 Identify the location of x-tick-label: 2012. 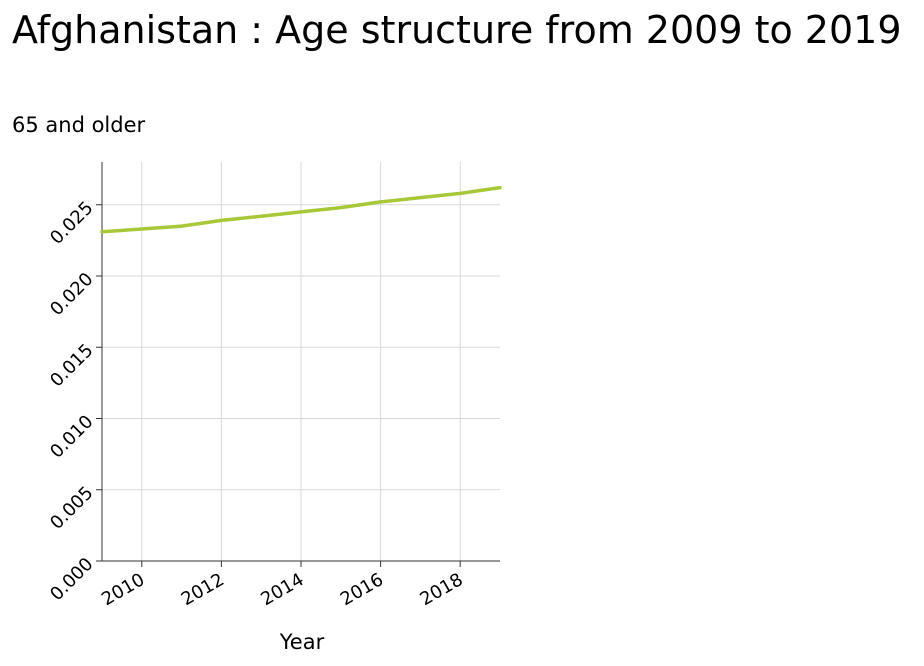
(203, 589).